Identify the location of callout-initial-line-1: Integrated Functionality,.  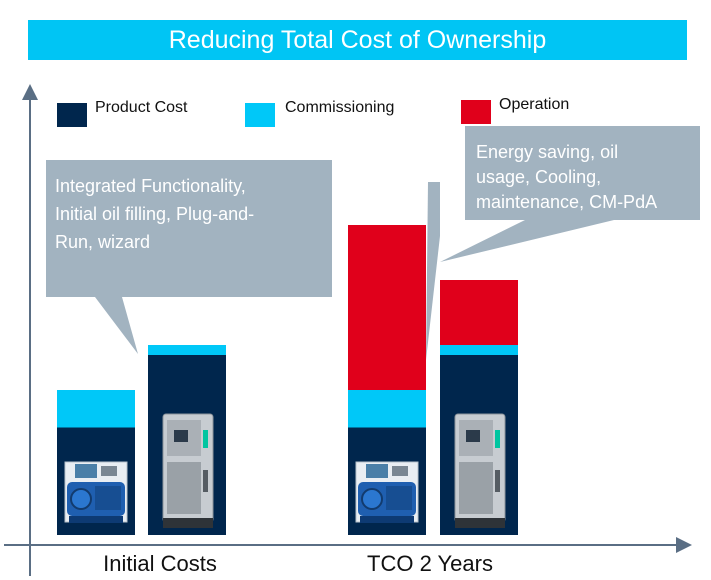
(150, 186).